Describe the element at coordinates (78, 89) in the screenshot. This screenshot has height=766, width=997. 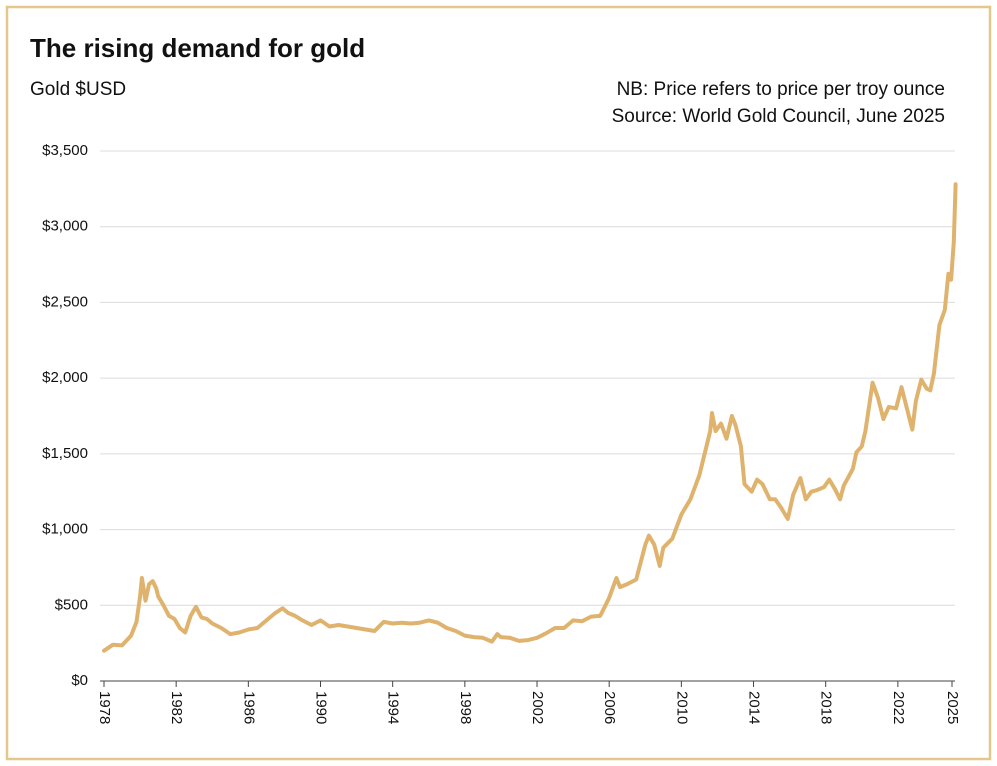
I see `y-axis-label: Gold $USD` at that location.